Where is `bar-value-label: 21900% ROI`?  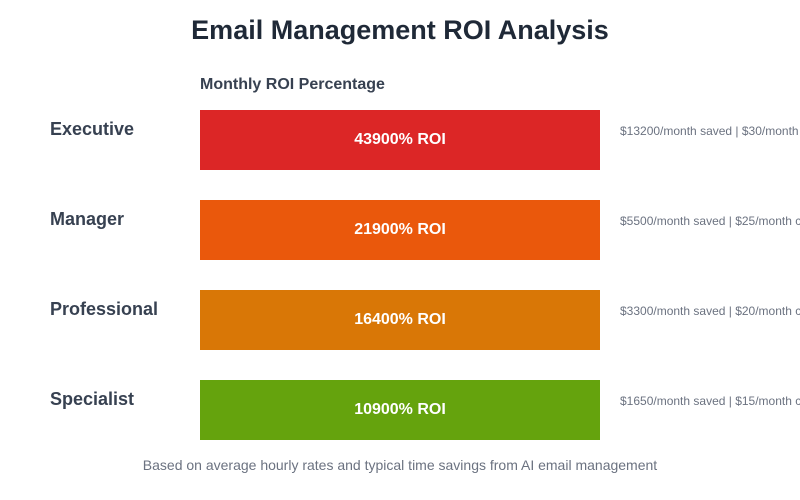
bar-value-label: 21900% ROI is located at coordinates (400, 229).